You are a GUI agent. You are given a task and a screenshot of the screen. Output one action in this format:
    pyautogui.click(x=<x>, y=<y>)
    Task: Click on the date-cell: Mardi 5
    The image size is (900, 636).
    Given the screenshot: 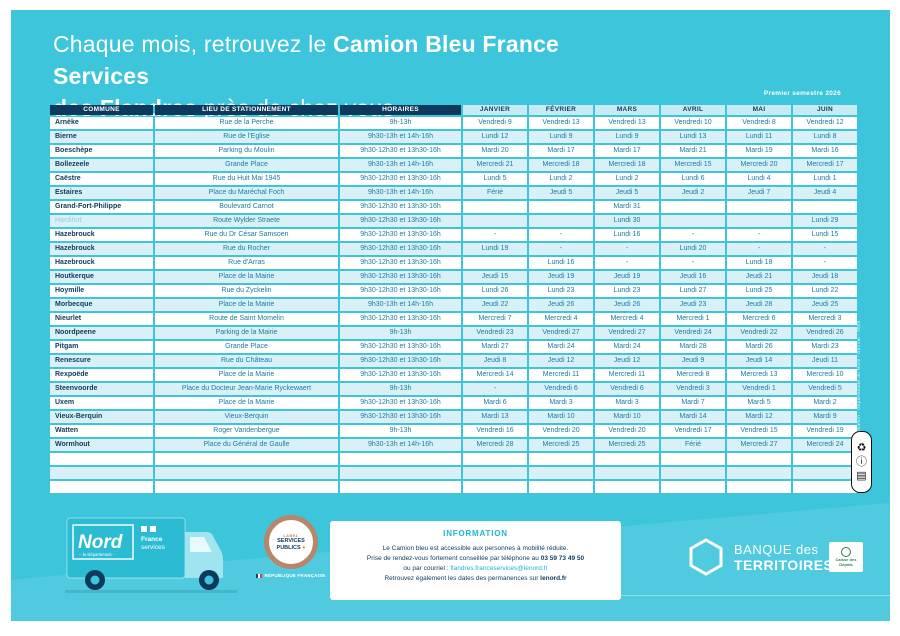 What is the action you would take?
    pyautogui.click(x=759, y=403)
    